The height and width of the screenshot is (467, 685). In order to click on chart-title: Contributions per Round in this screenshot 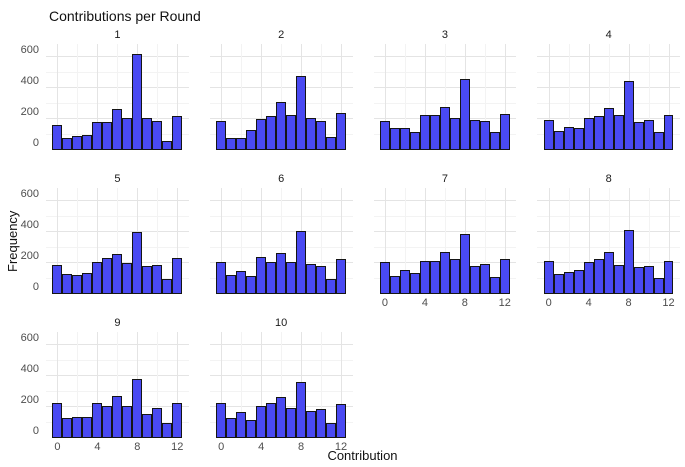, I will do `click(125, 16)`.